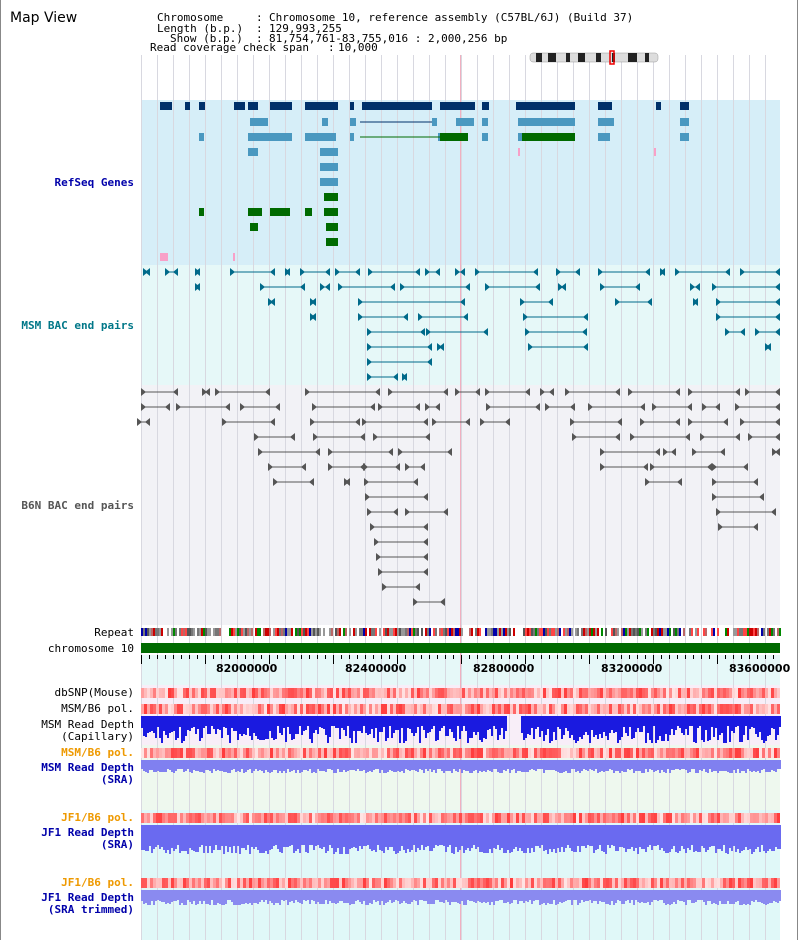 Image resolution: width=800 pixels, height=940 pixels. Describe the element at coordinates (97, 817) in the screenshot. I see `track-label-jf1-b6-pol: JF1/B6 pol.` at that location.